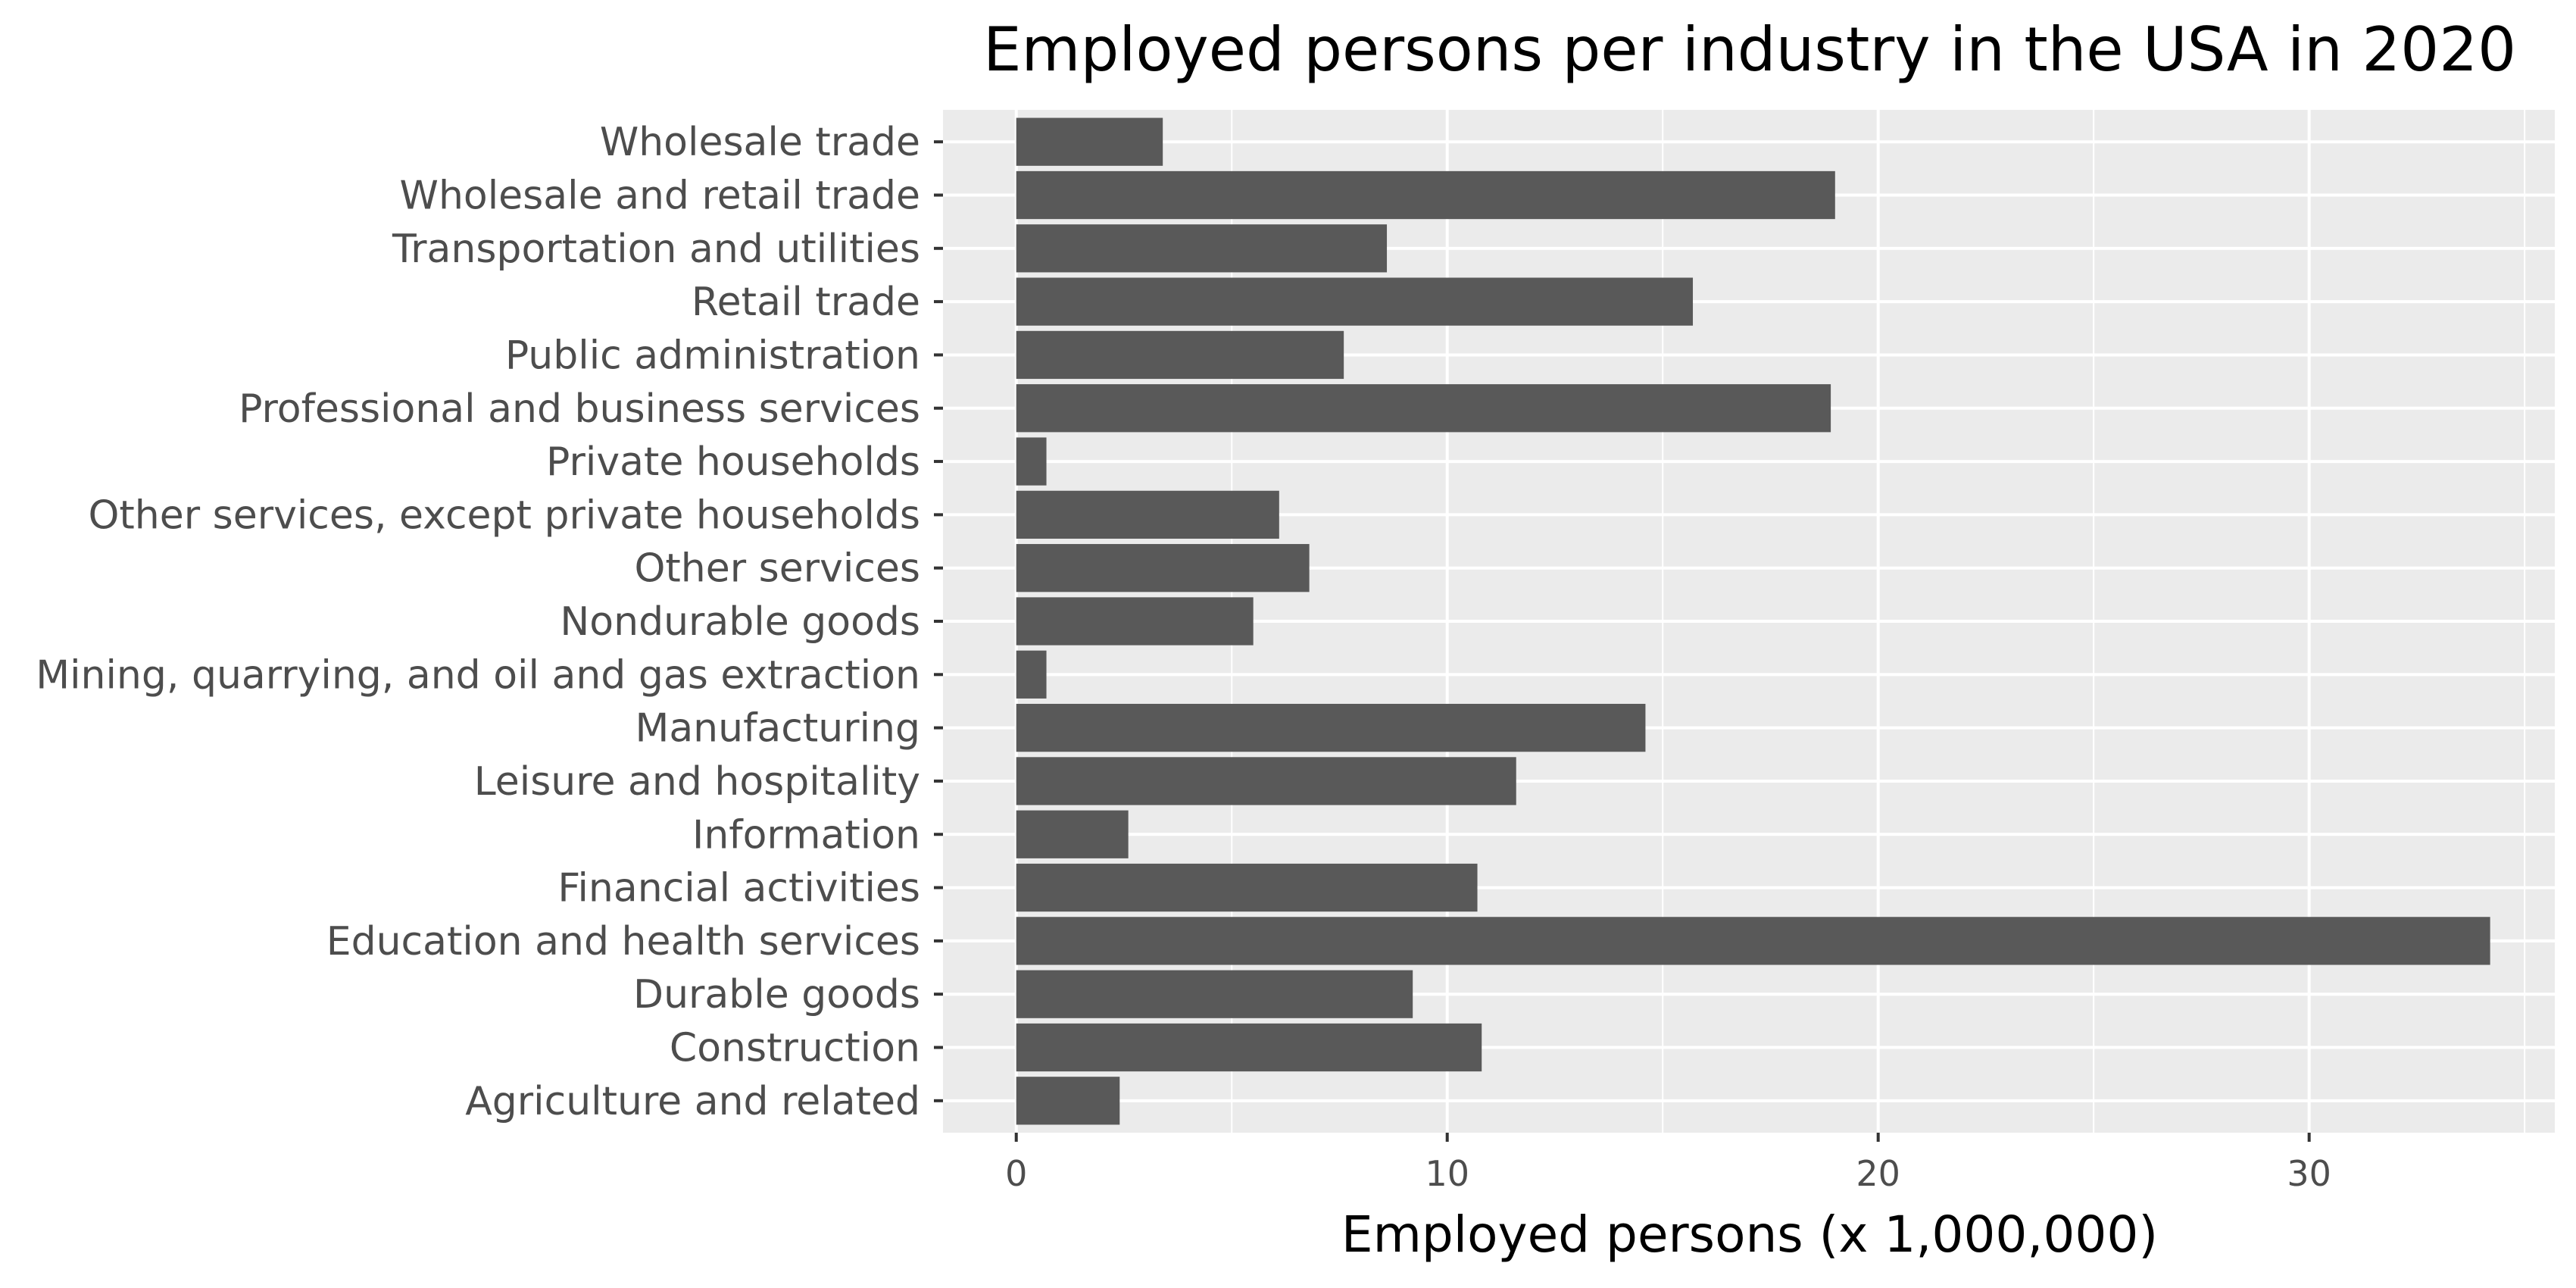 This screenshot has width=2576, height=1288. What do you see at coordinates (2309, 1174) in the screenshot?
I see `x-tick-label: 30` at bounding box center [2309, 1174].